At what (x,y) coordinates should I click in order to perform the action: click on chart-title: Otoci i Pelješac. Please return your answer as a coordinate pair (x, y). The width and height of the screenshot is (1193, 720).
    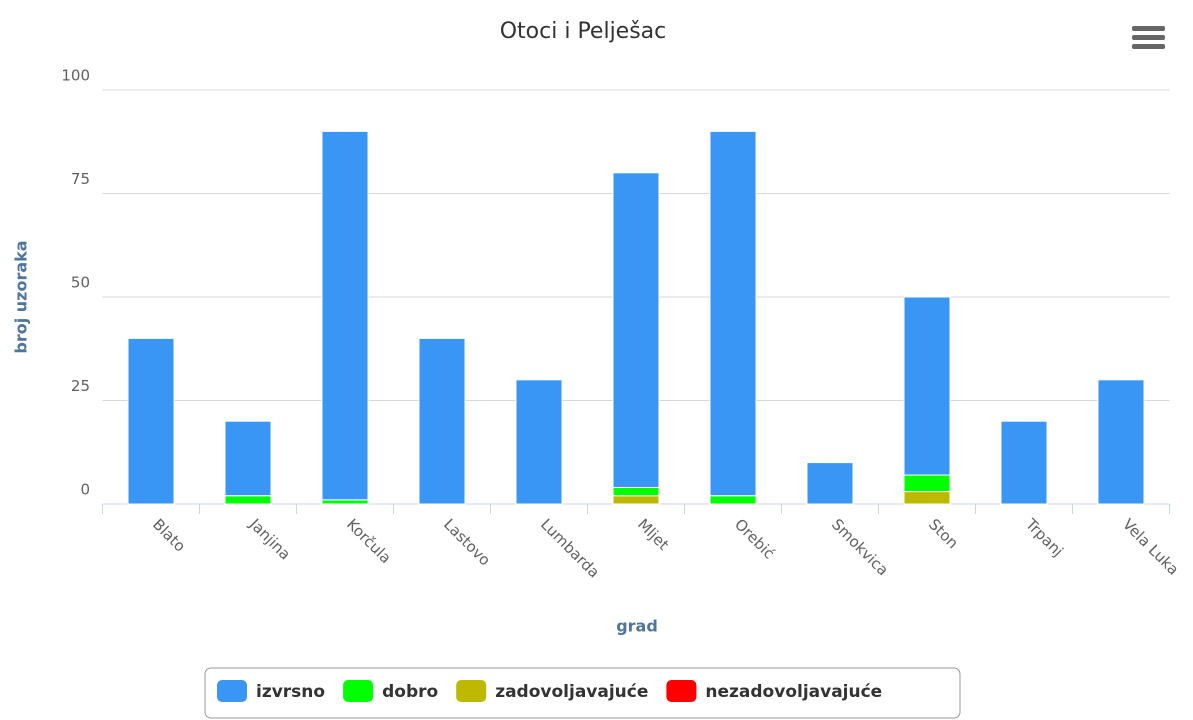
    Looking at the image, I should click on (583, 31).